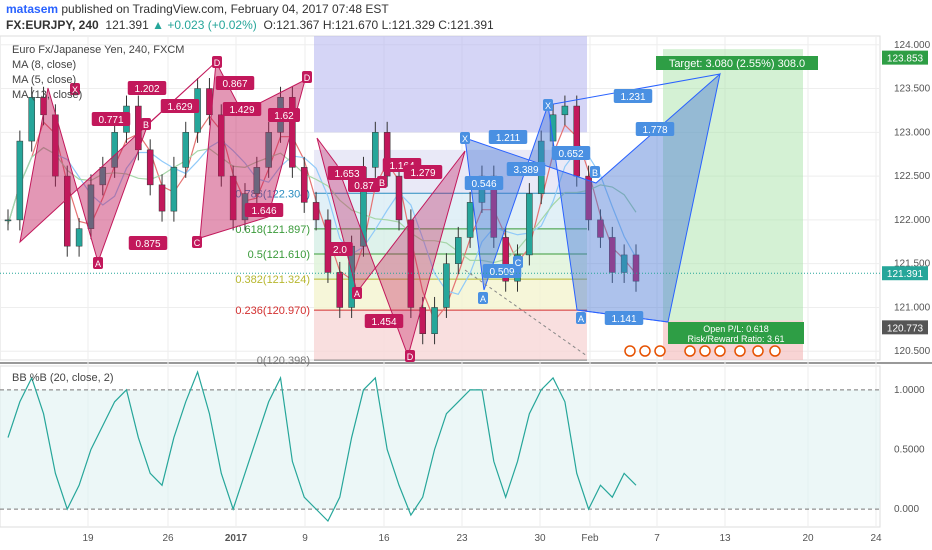 The image size is (932, 550). What do you see at coordinates (735, 339) in the screenshot?
I see `risk-reward-label: Risk/Reward Ratio: 3.61` at bounding box center [735, 339].